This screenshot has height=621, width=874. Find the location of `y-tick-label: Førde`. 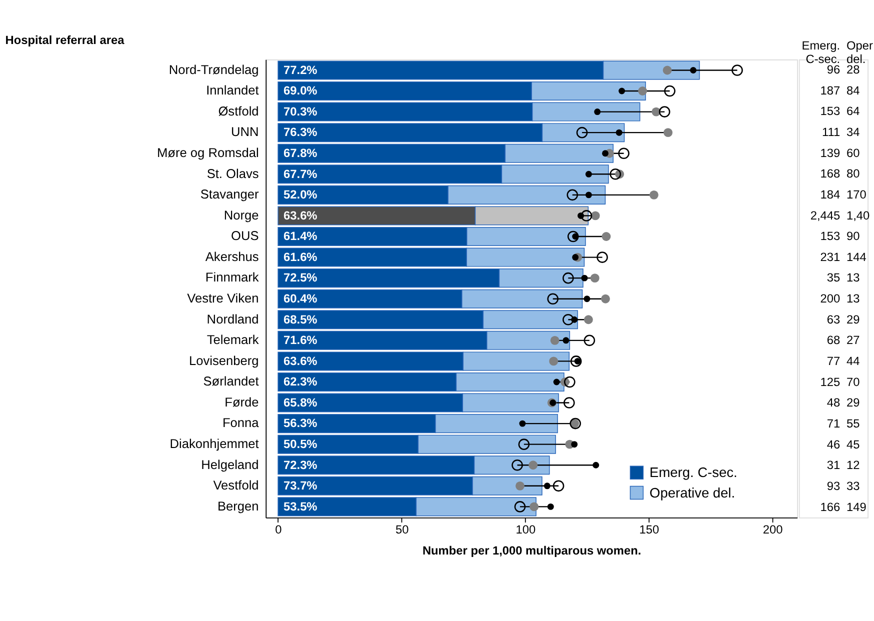

y-tick-label: Førde is located at coordinates (241, 402).